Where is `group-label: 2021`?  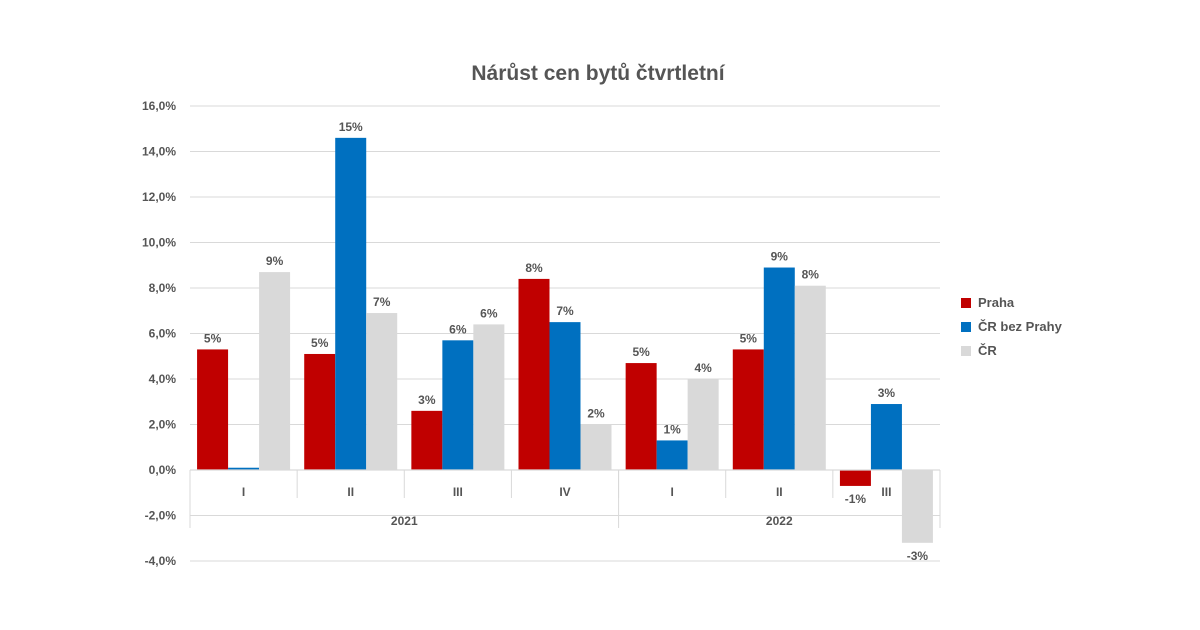 group-label: 2021 is located at coordinates (404, 521).